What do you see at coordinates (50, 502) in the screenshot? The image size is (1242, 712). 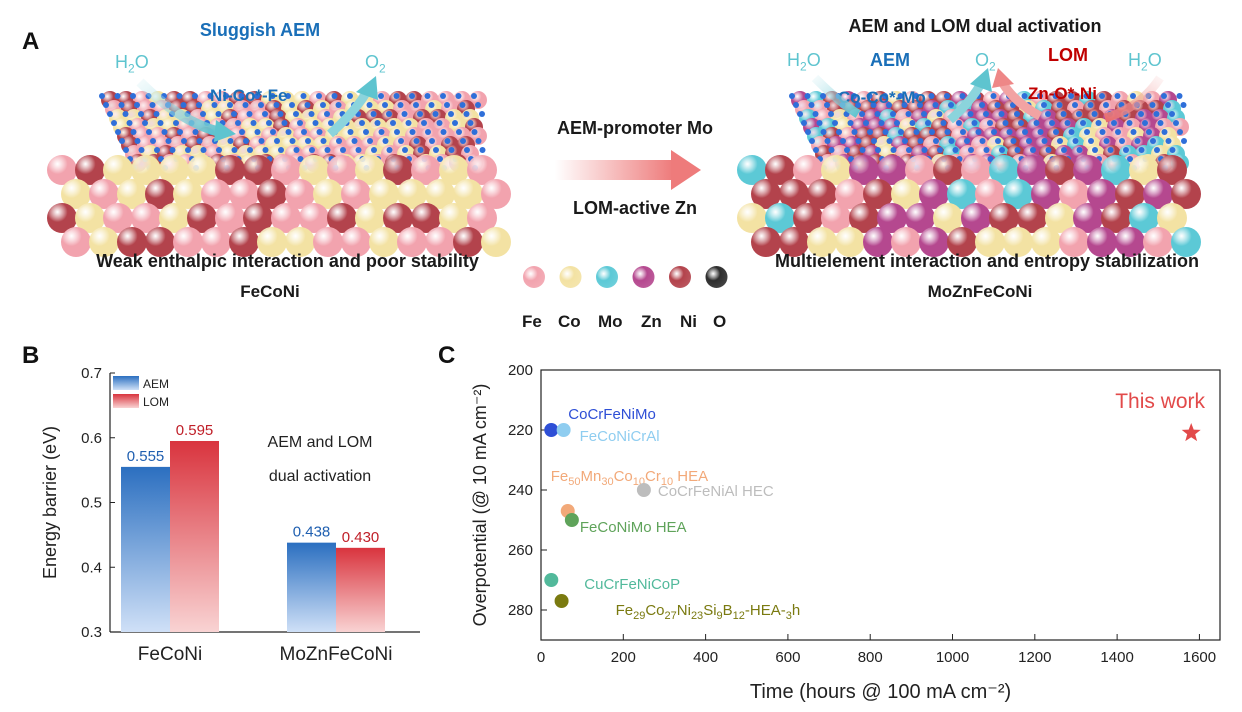 I see `y-axis-title: Energy barrier (eV)` at bounding box center [50, 502].